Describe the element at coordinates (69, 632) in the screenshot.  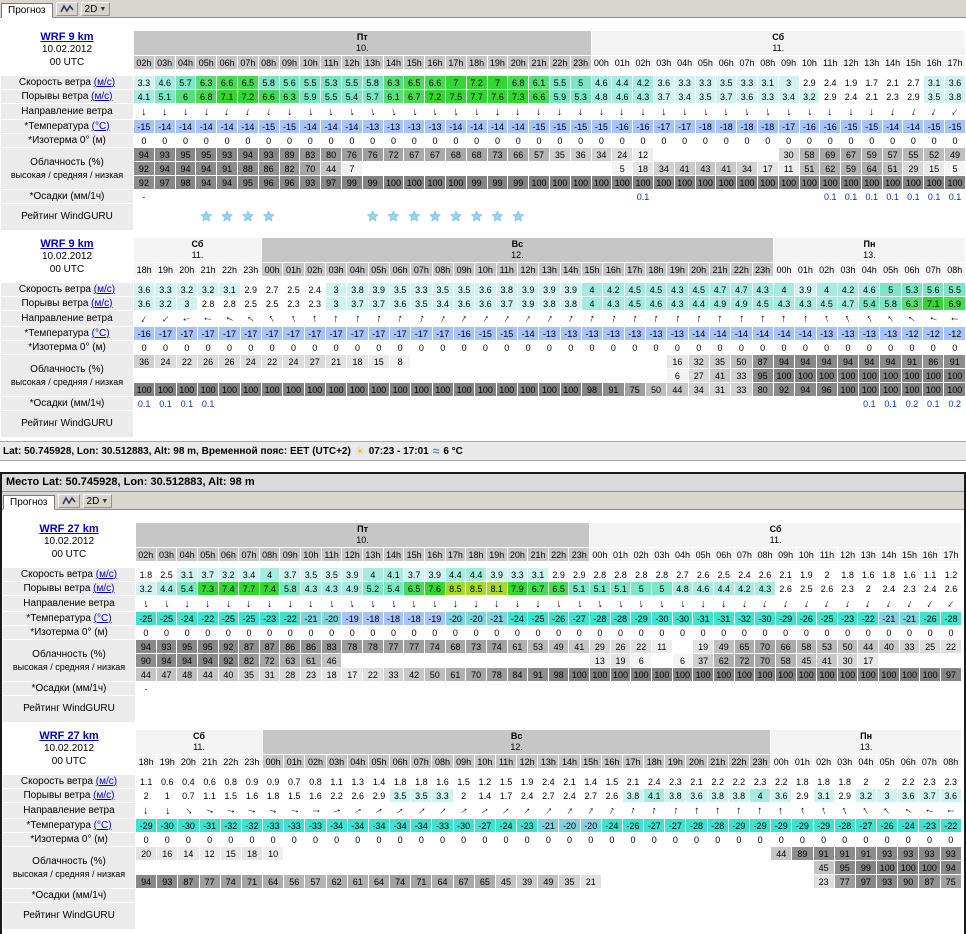
I see `row-label-isotherm: *Изотерма 0° (м)` at that location.